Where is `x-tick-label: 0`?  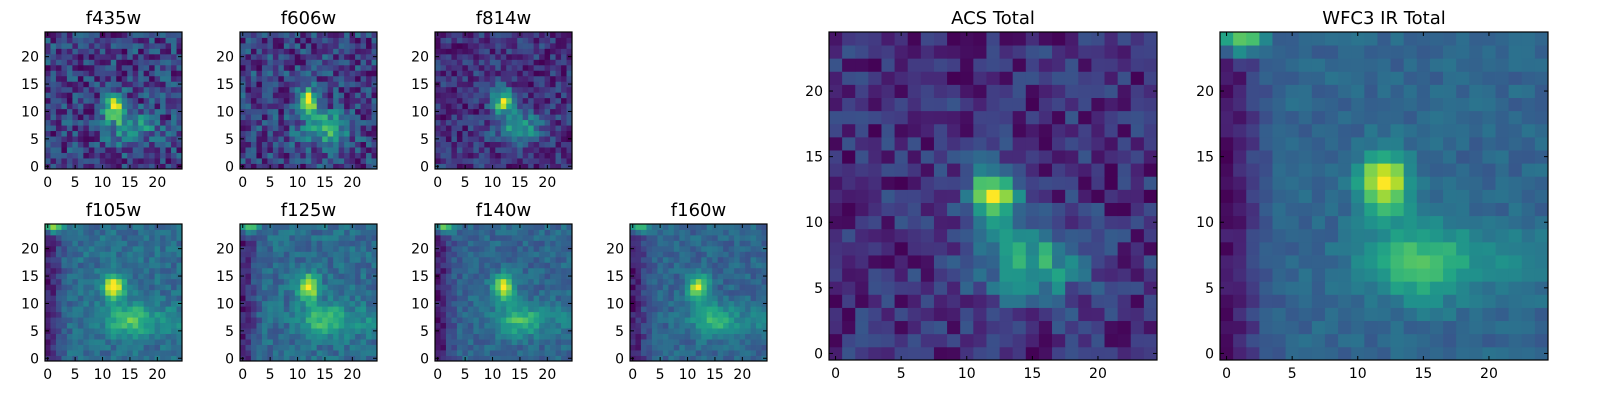 x-tick-label: 0 is located at coordinates (632, 375).